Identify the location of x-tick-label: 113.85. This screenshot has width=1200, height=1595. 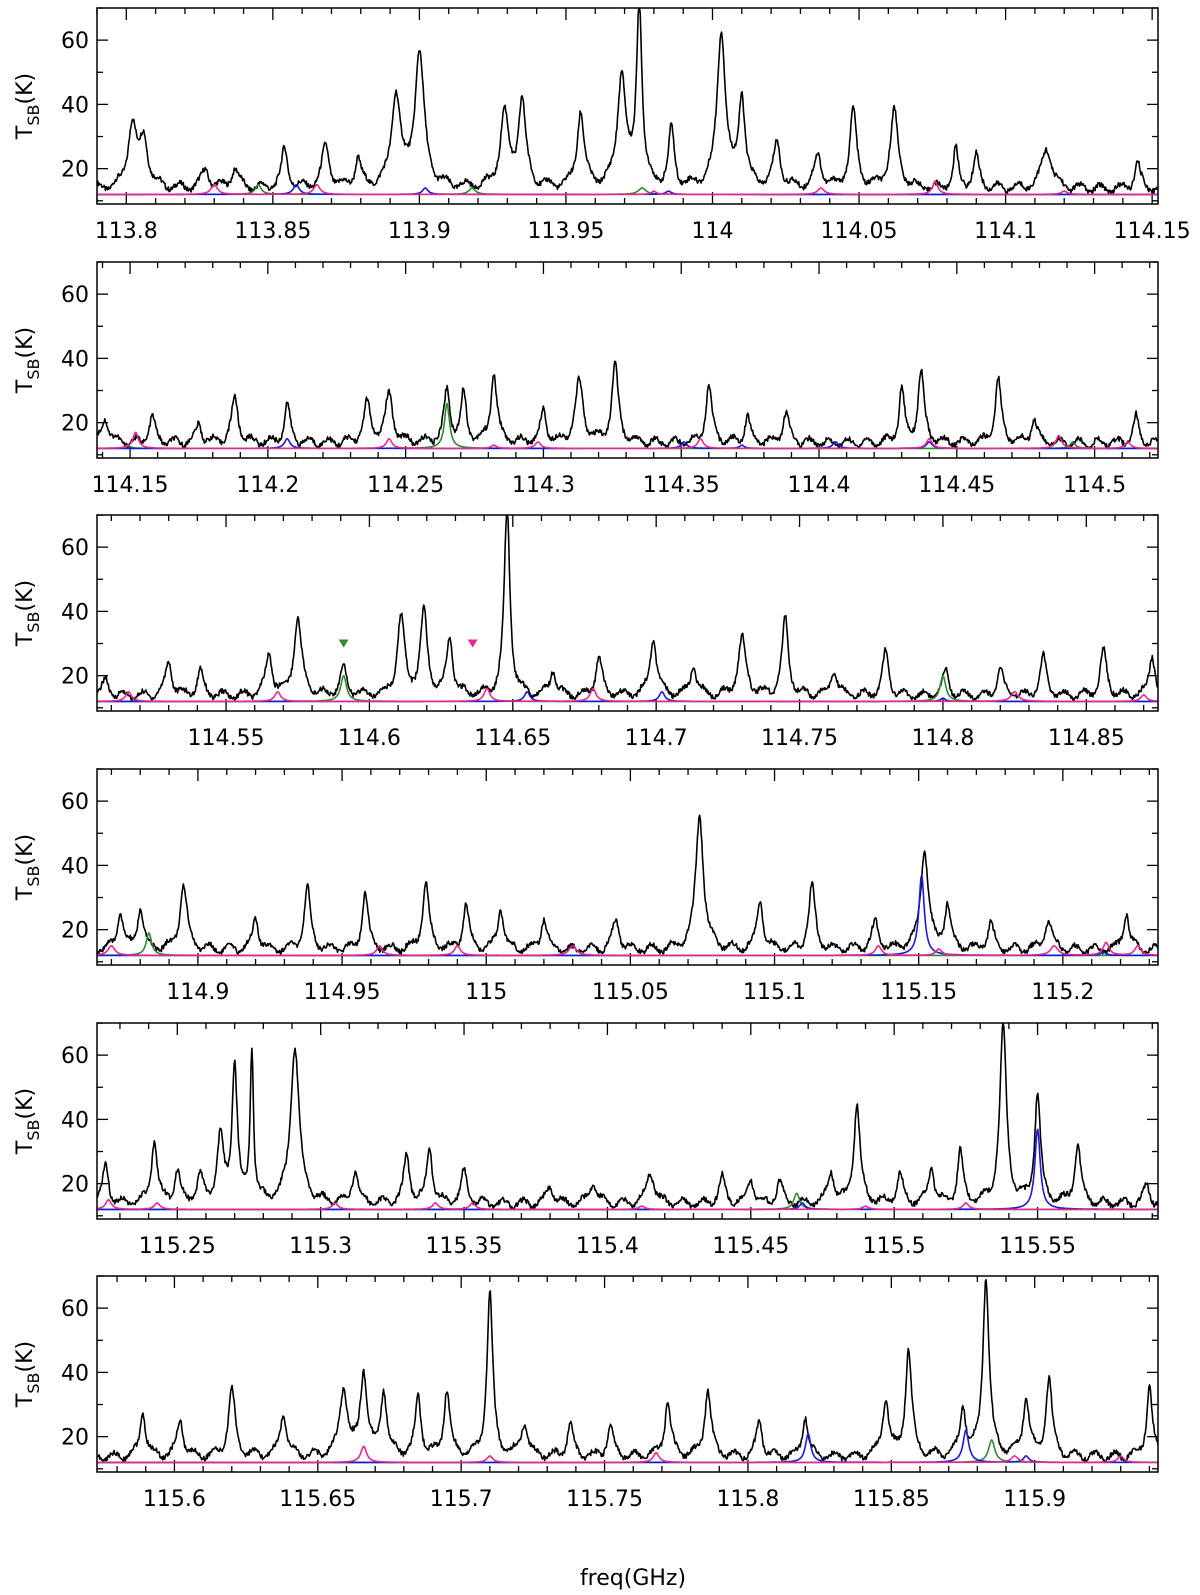
(272, 231).